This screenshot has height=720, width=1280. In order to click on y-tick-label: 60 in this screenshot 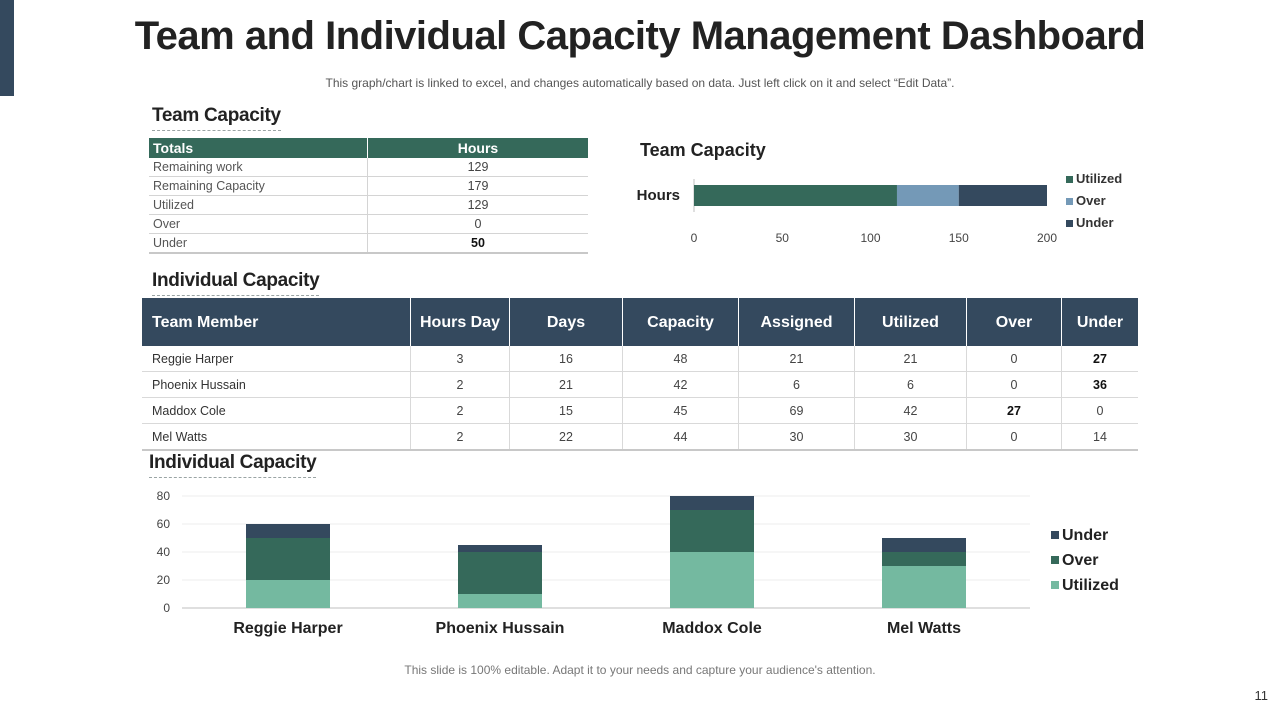, I will do `click(164, 524)`.